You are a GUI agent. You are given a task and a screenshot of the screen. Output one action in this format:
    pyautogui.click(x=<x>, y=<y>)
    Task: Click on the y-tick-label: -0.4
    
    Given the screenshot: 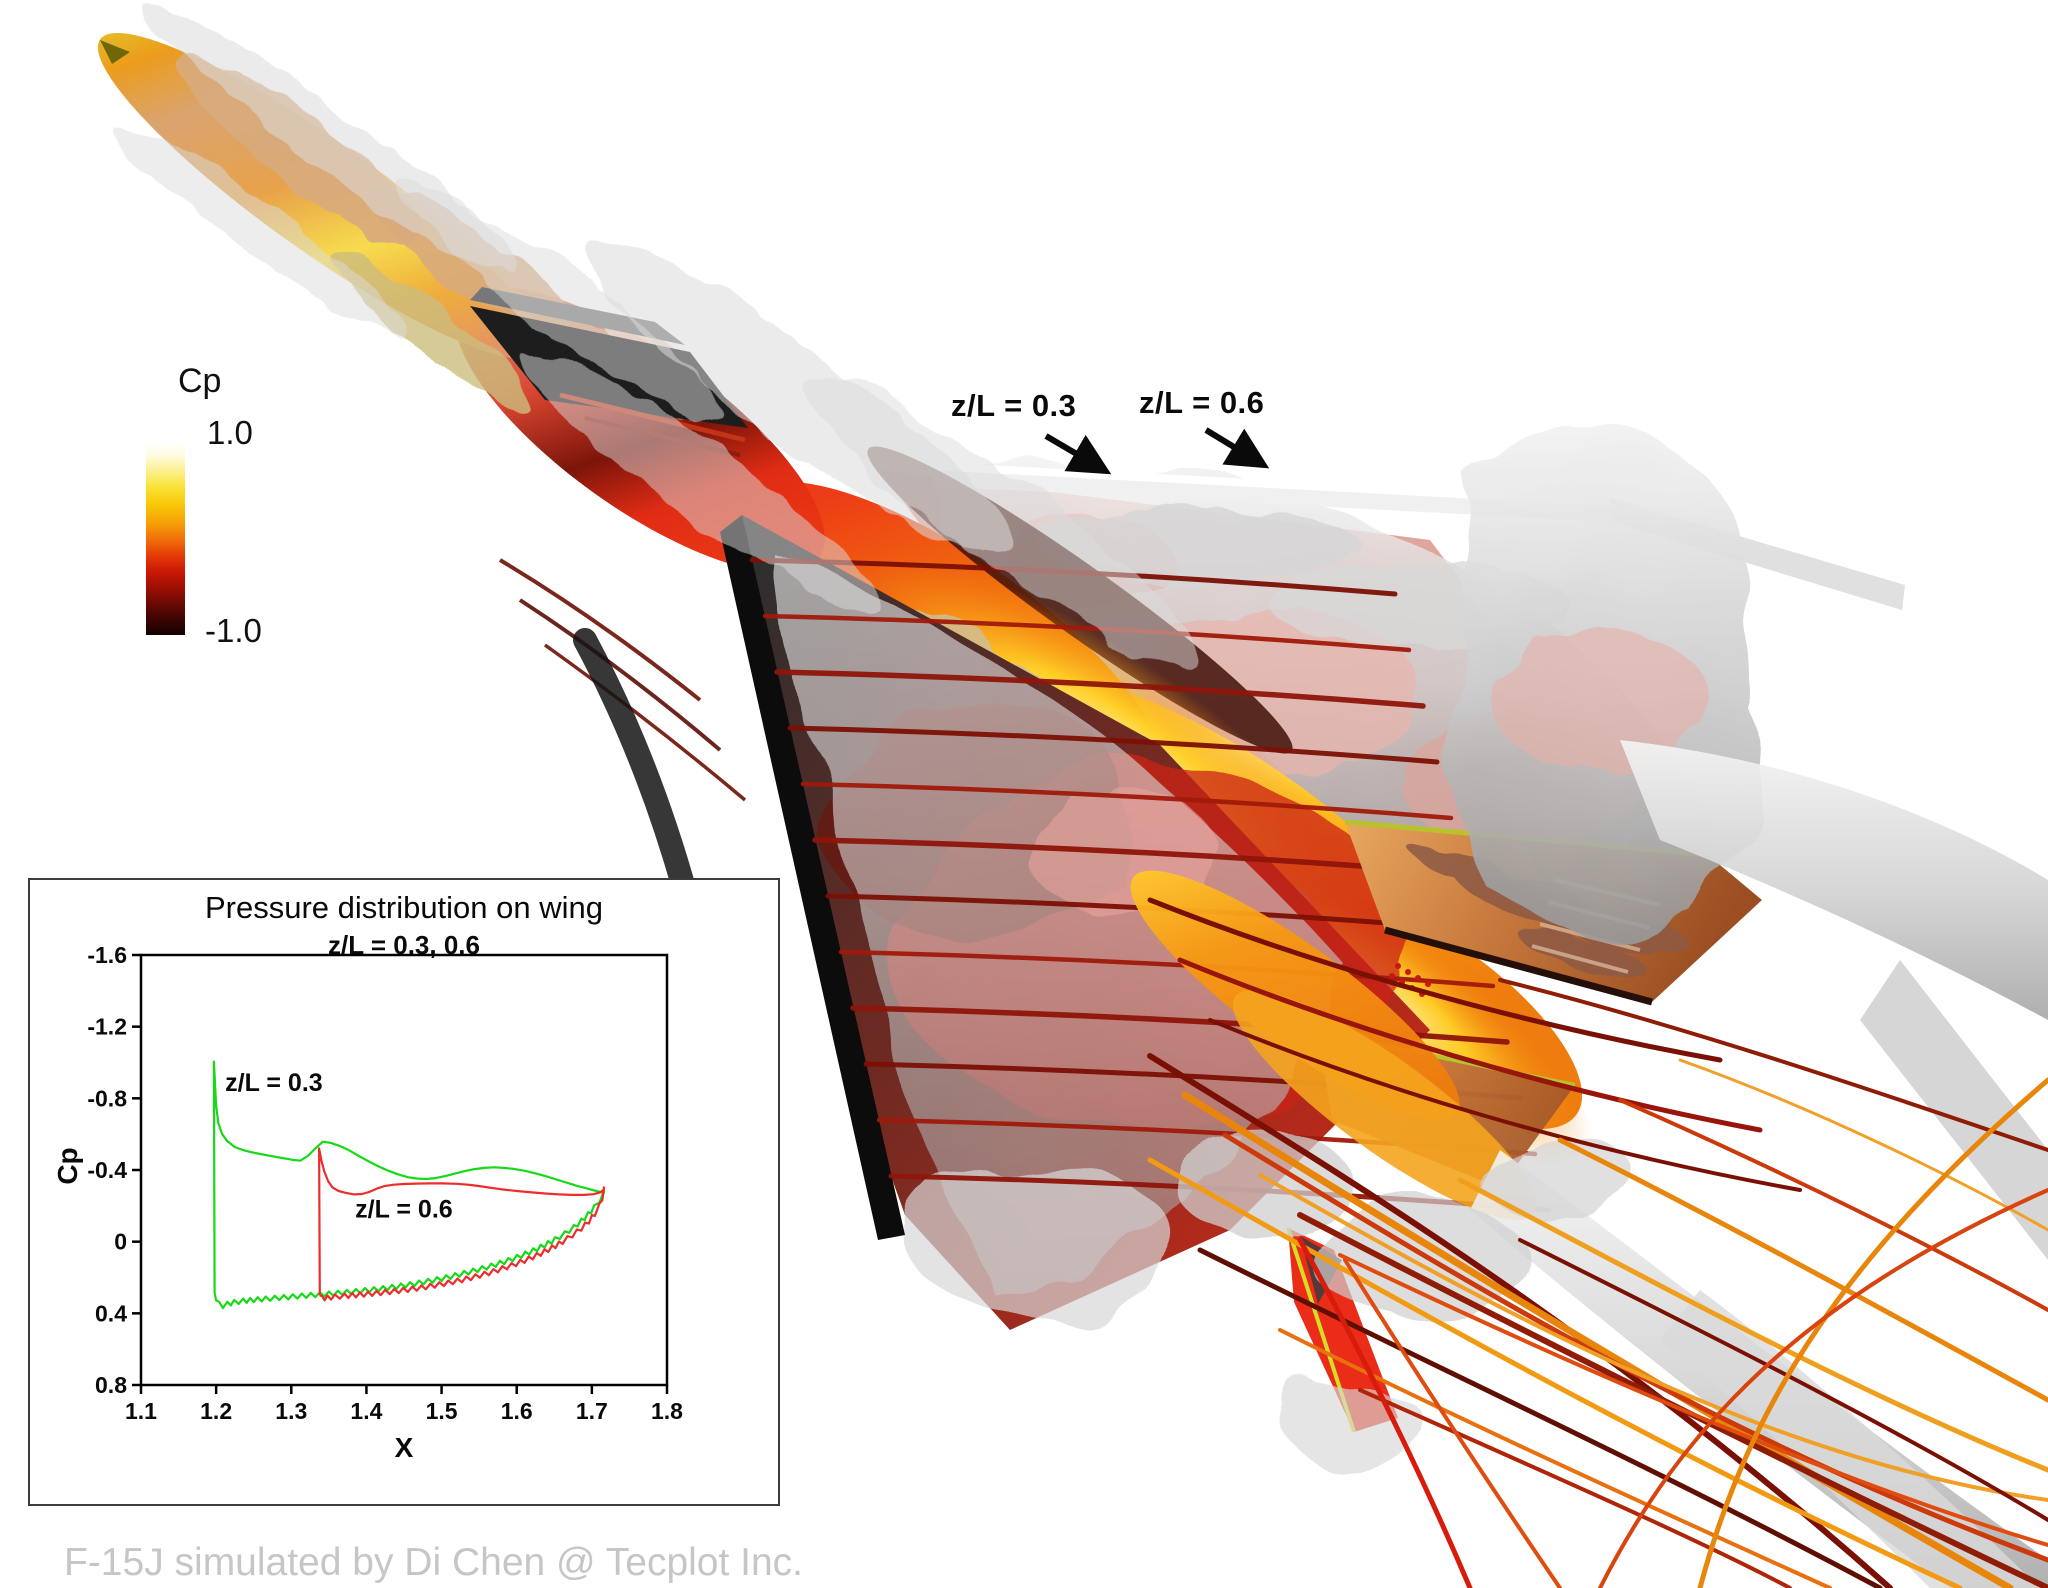 What is the action you would take?
    pyautogui.click(x=107, y=1170)
    